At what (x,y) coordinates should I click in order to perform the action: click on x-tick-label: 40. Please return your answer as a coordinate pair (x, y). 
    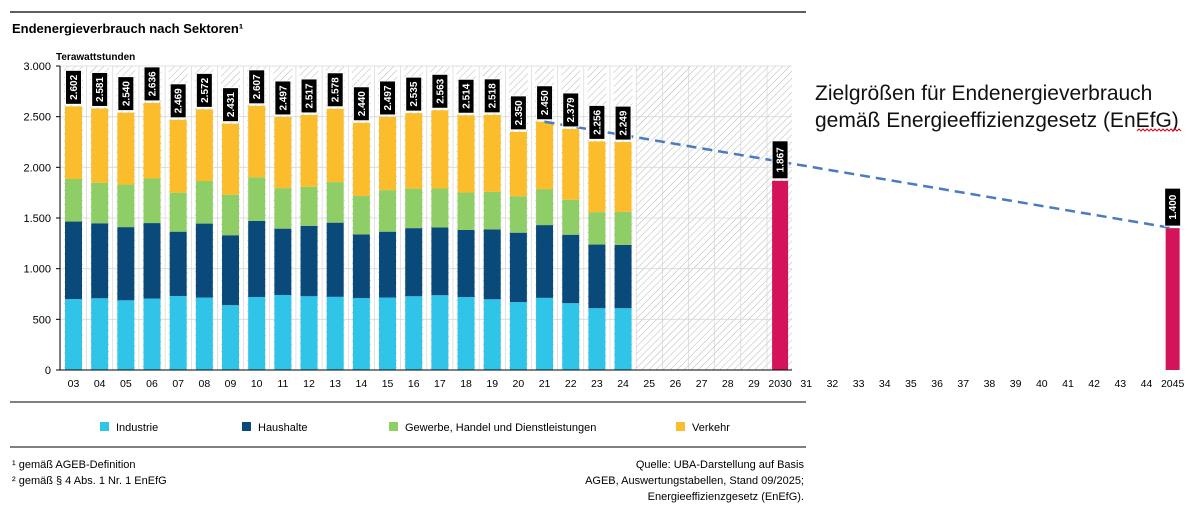
    Looking at the image, I should click on (1042, 384).